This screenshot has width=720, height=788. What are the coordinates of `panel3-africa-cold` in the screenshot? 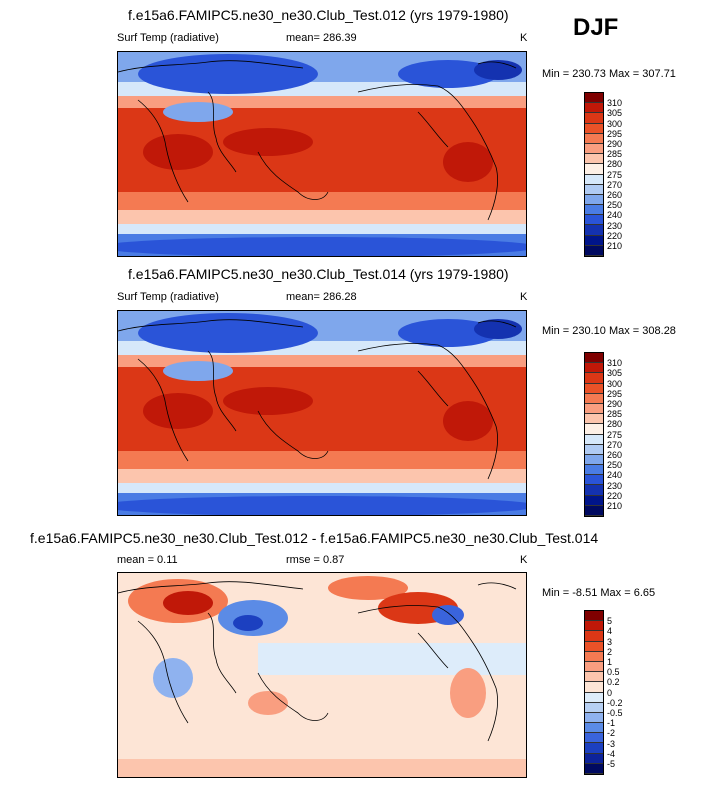 It's located at (173, 678).